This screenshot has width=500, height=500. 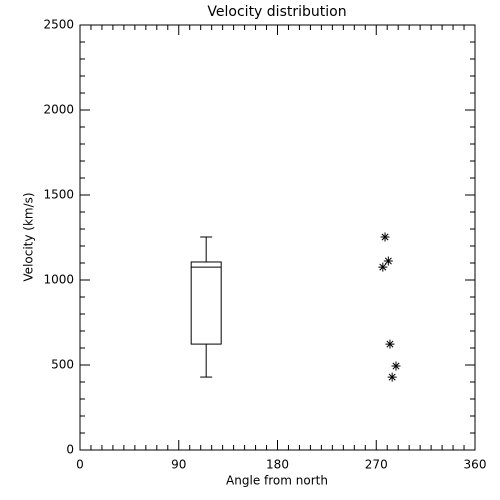 What do you see at coordinates (277, 481) in the screenshot?
I see `x-axis-label: Angle from north` at bounding box center [277, 481].